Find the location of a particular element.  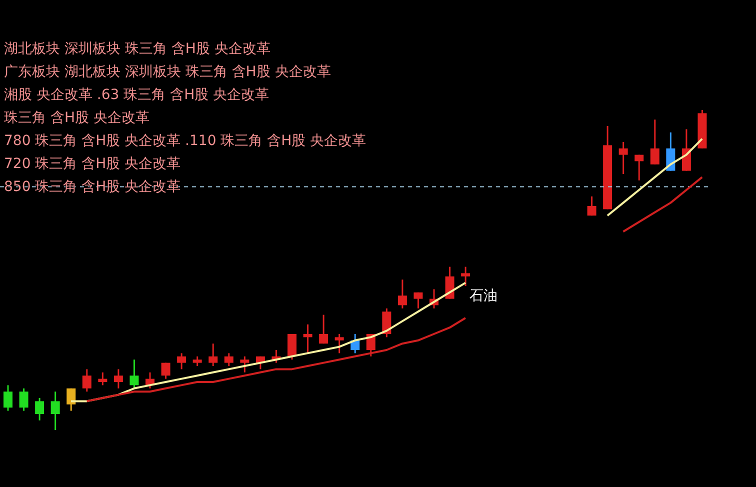

annotation: 石油 is located at coordinates (483, 295).